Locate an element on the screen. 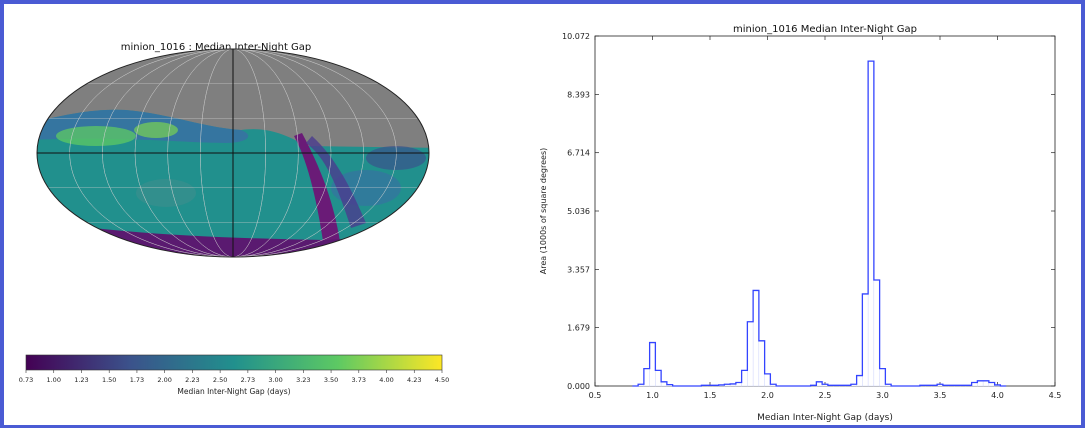 The image size is (1085, 428). colorbar-tick-label: 3.23 is located at coordinates (303, 380).